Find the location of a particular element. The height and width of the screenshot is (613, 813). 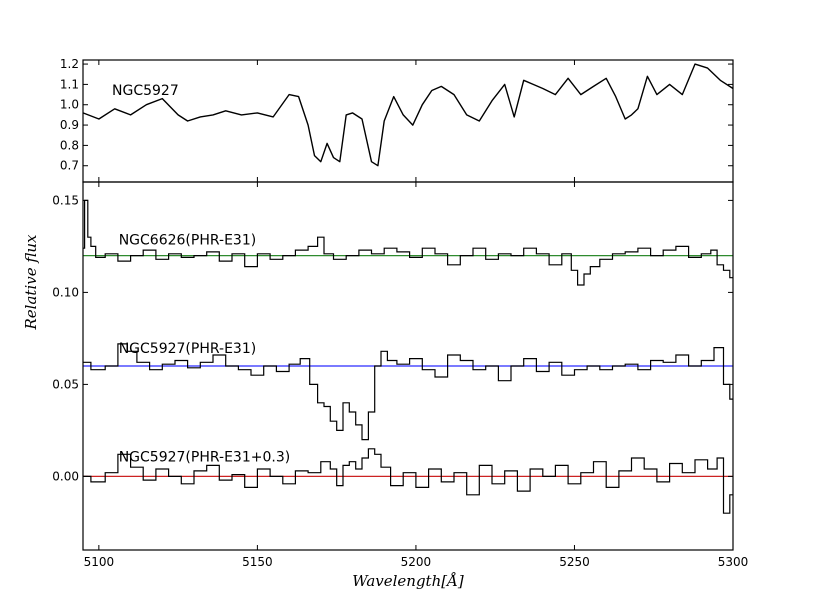

x-tick-label: 5300 is located at coordinates (733, 562).